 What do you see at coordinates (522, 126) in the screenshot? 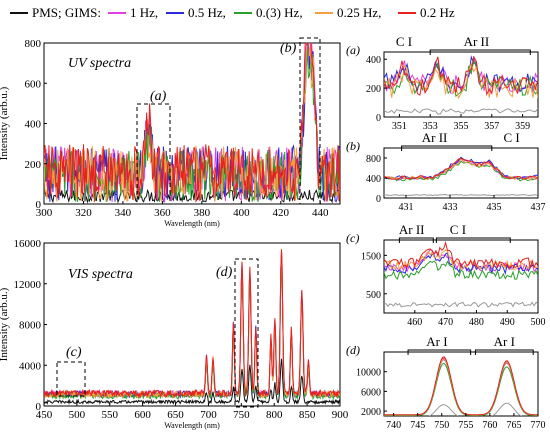
I see `x-tick-label: 359` at bounding box center [522, 126].